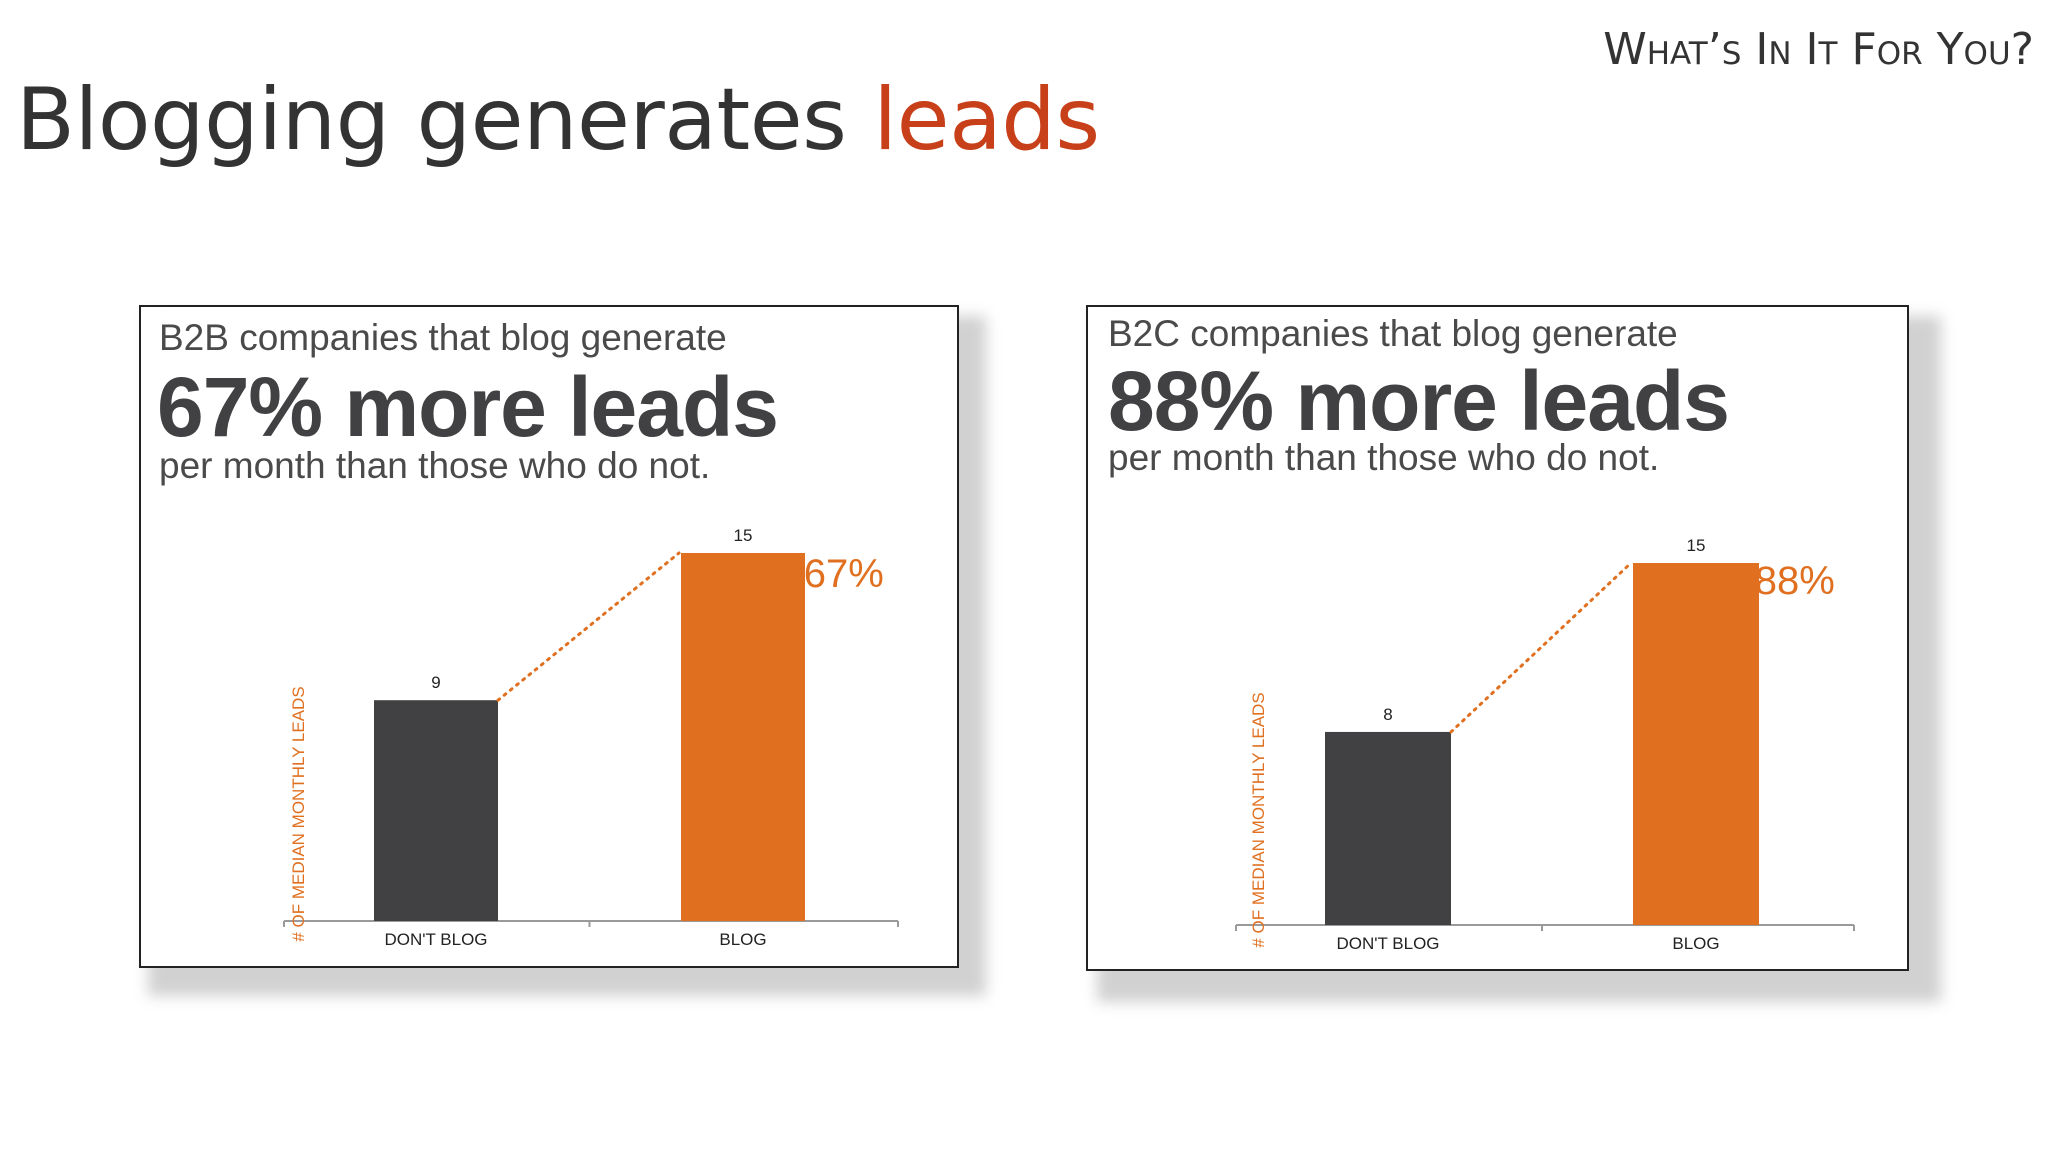  I want to click on slide-title: Blogging generates leads, so click(558, 120).